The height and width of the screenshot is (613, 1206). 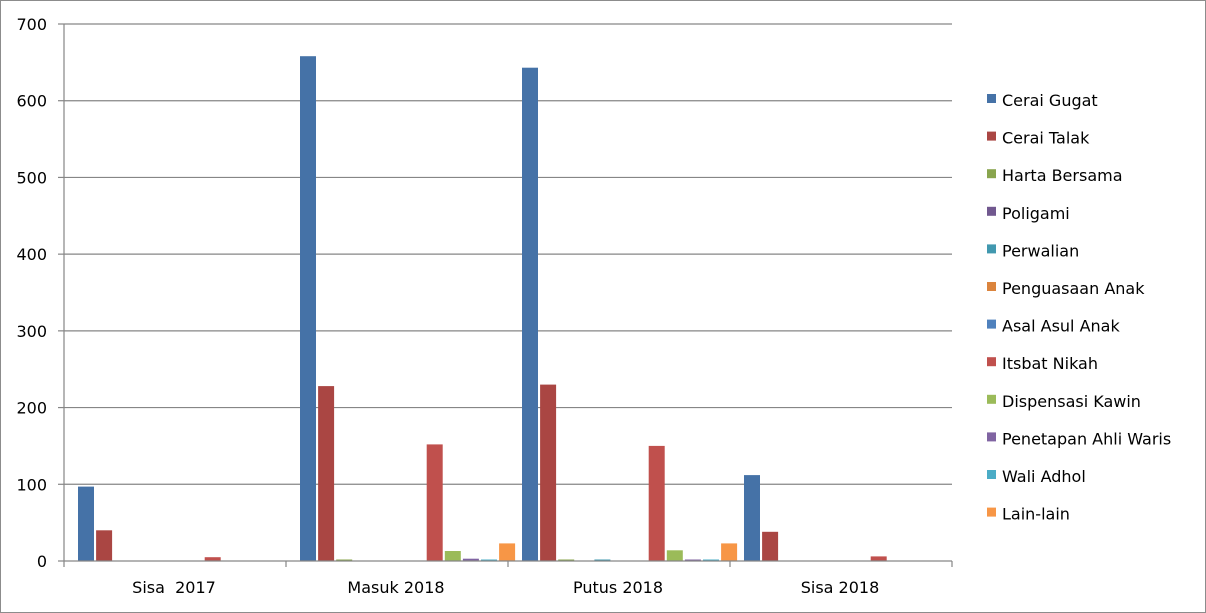 What do you see at coordinates (31, 408) in the screenshot?
I see `y-tick-label: 200` at bounding box center [31, 408].